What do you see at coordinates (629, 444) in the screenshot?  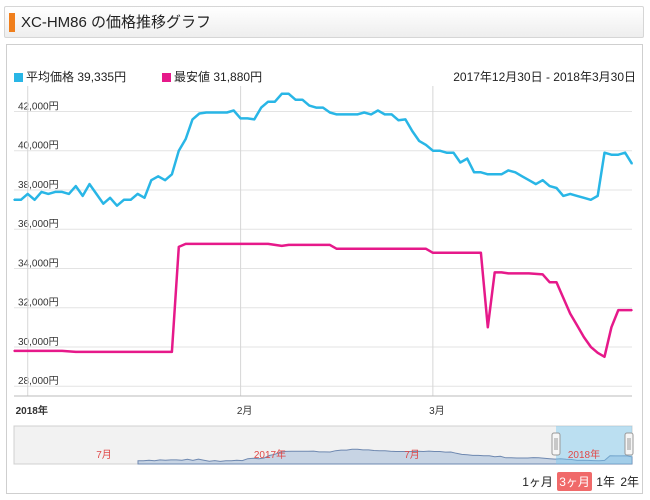 I see `navigator-handle-right` at bounding box center [629, 444].